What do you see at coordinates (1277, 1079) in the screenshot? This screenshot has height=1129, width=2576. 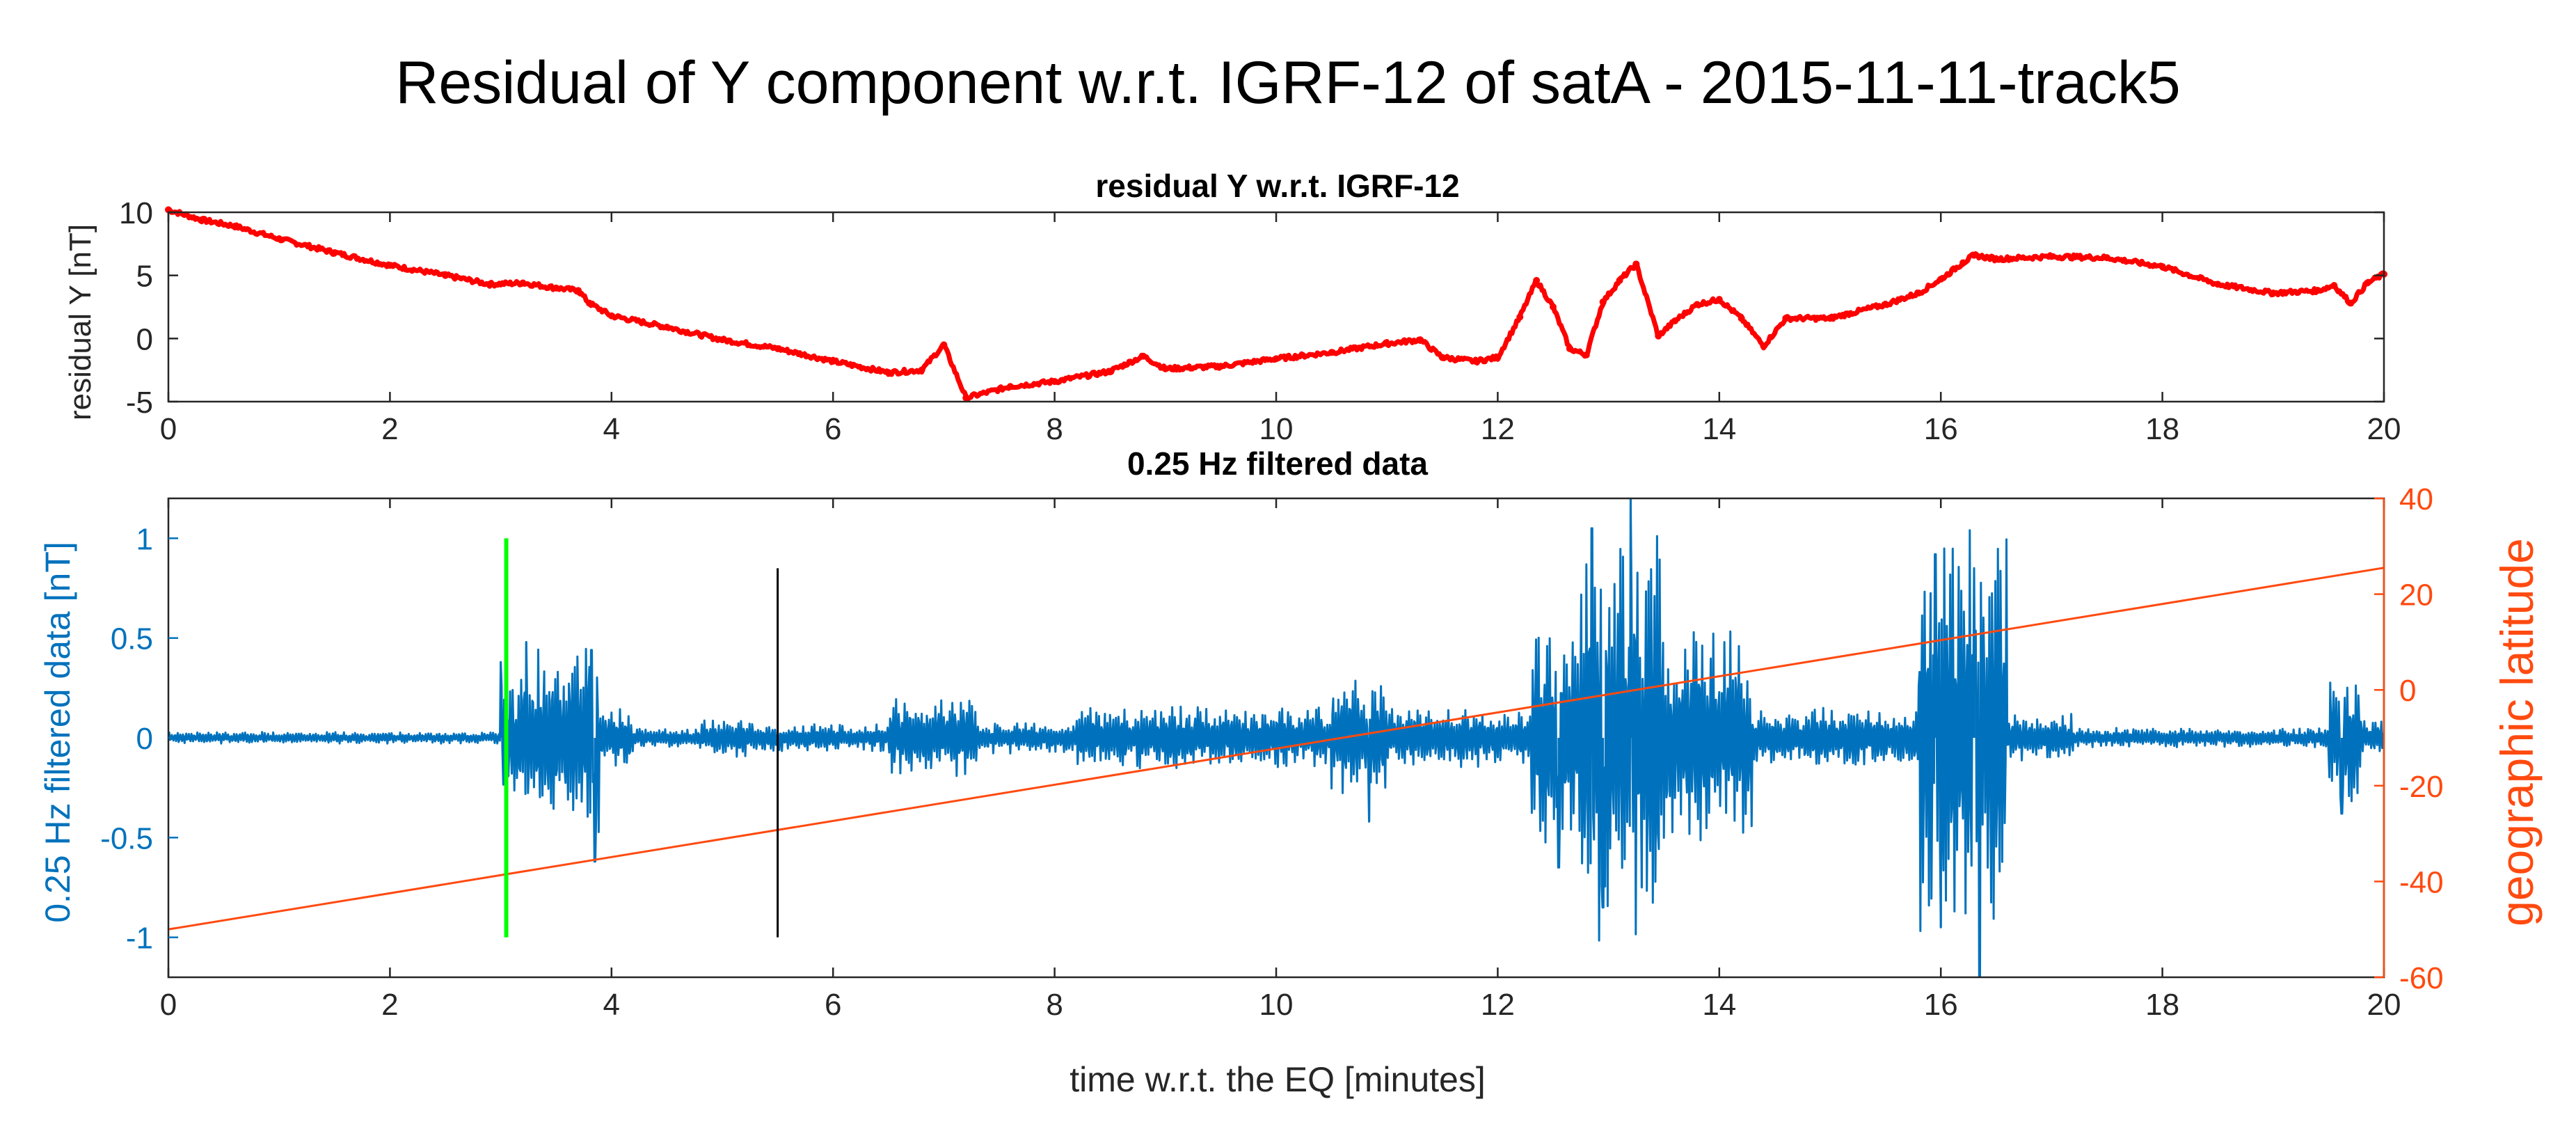 I see `time-x-axis-label: time w.r.t. the EQ [minutes]` at bounding box center [1277, 1079].